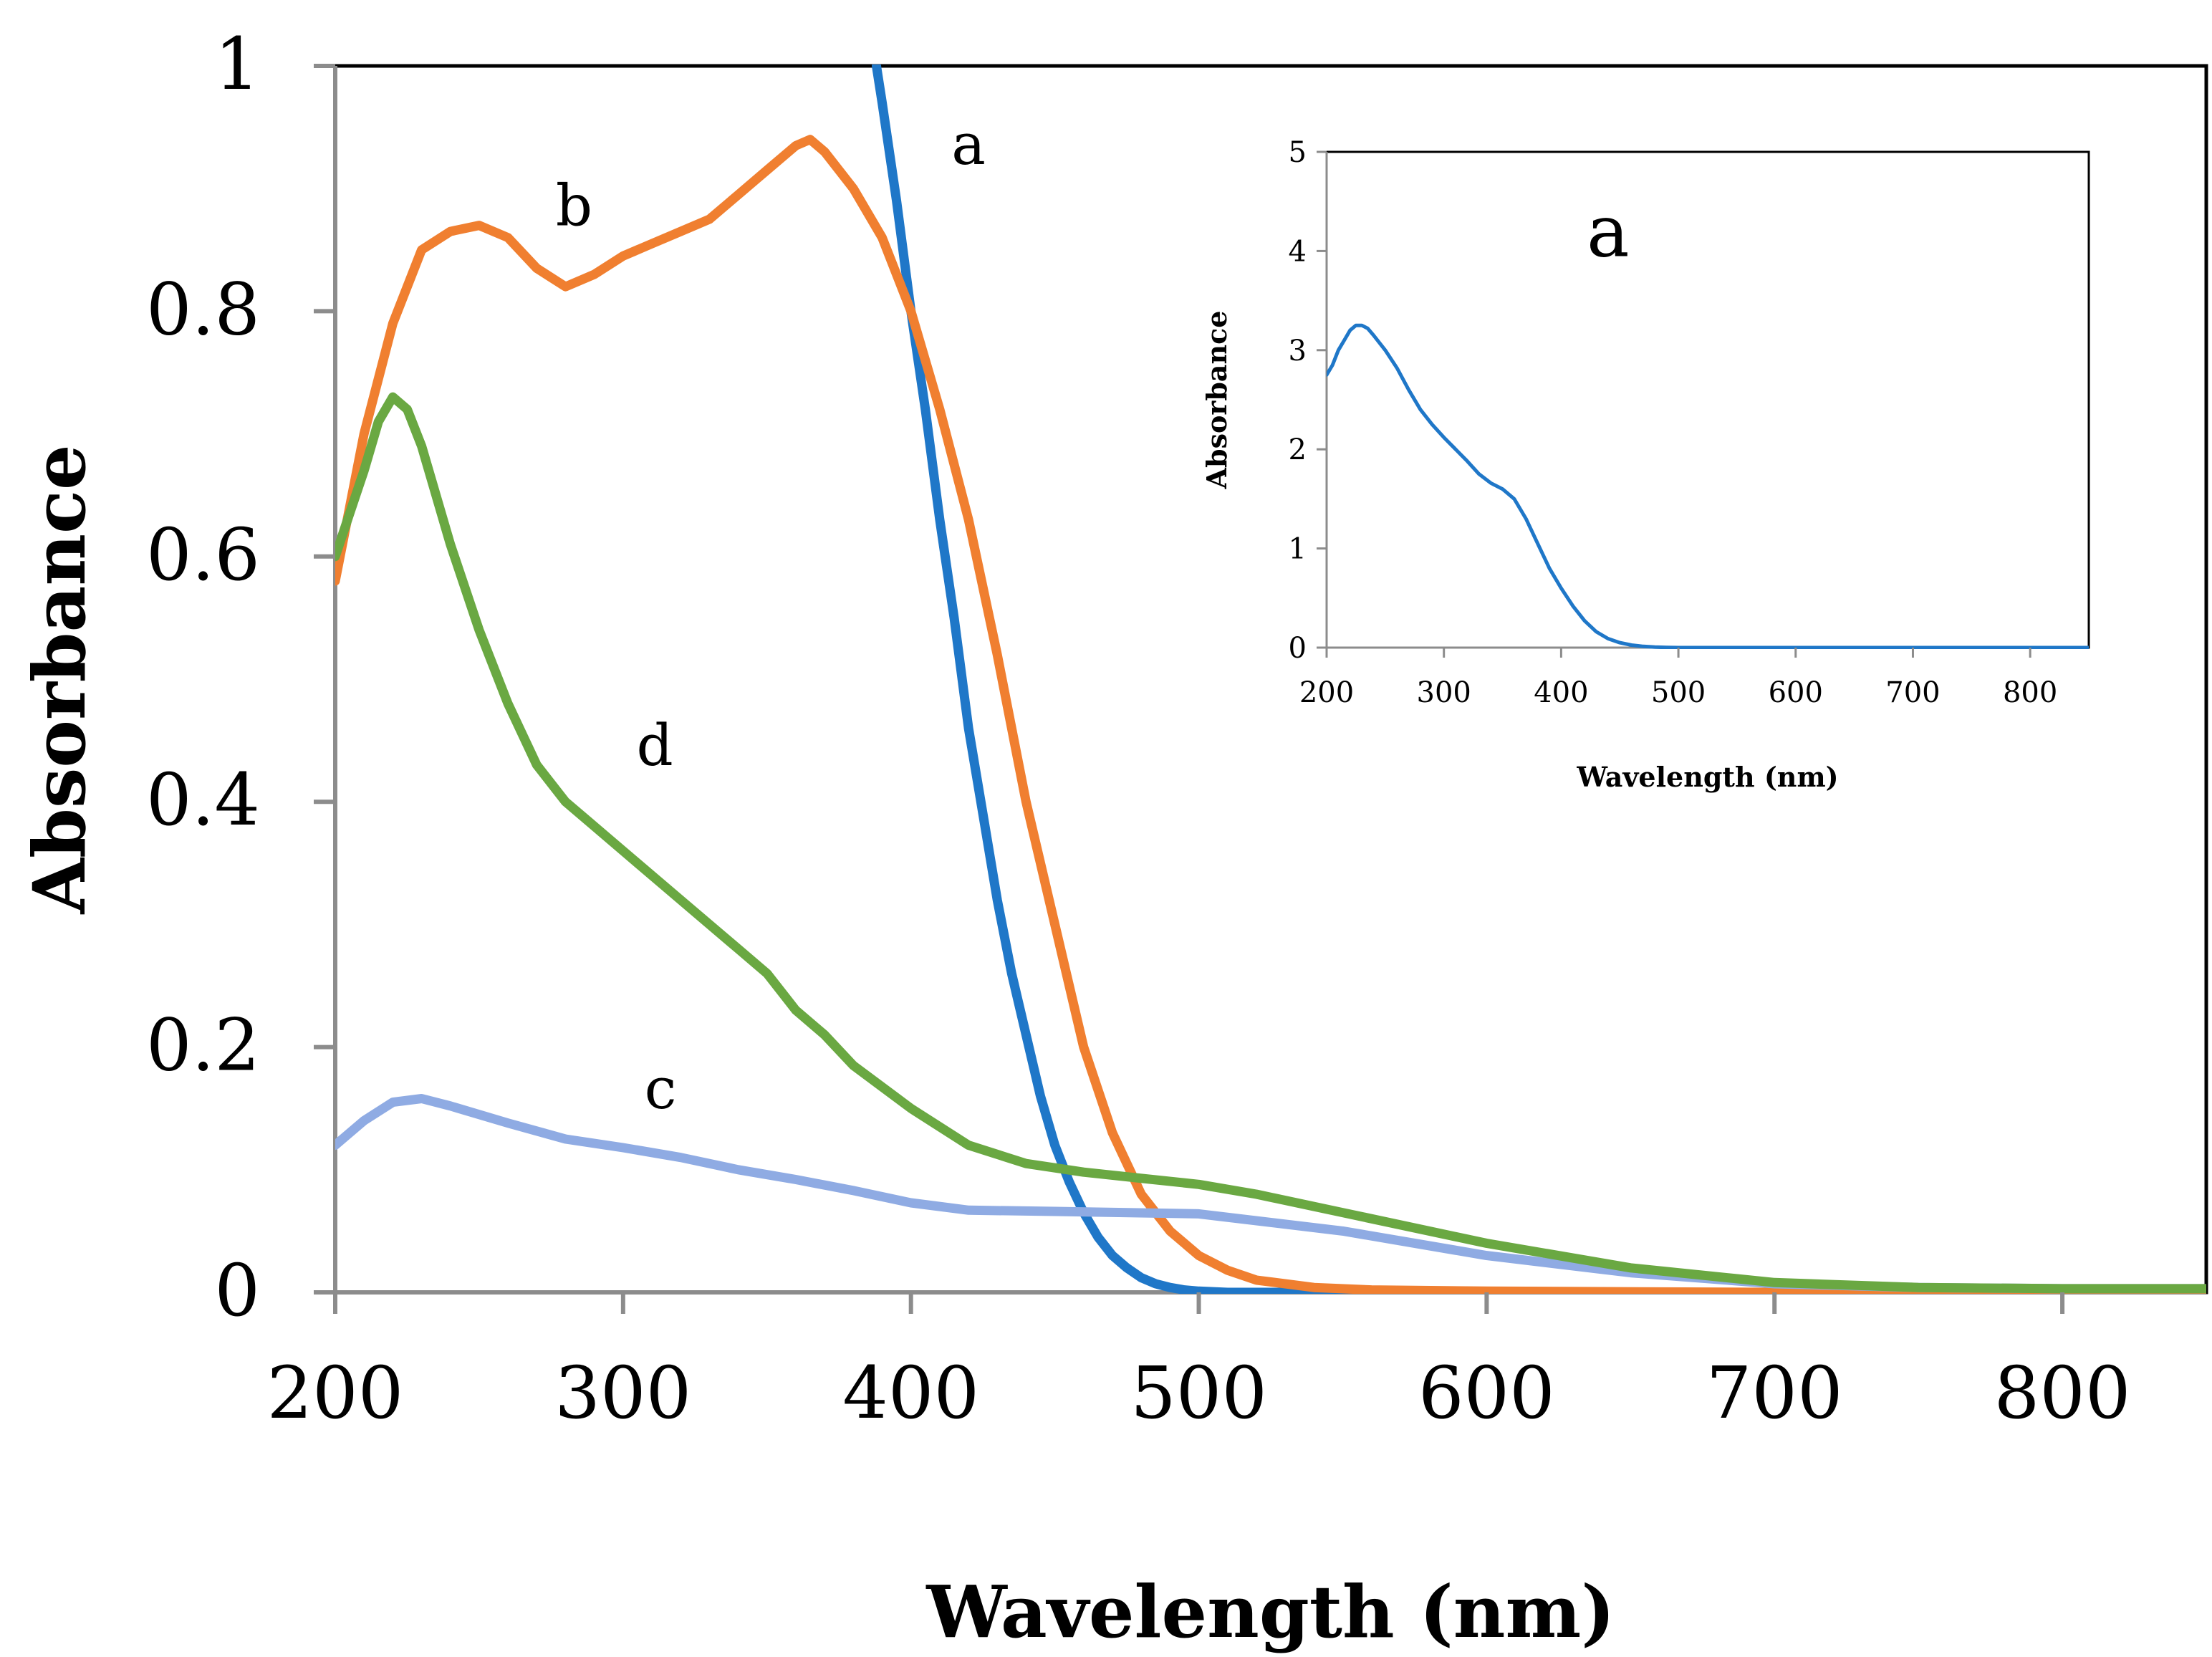  Describe the element at coordinates (203, 1045) in the screenshot. I see `main-y-tick-label: 0.2` at that location.